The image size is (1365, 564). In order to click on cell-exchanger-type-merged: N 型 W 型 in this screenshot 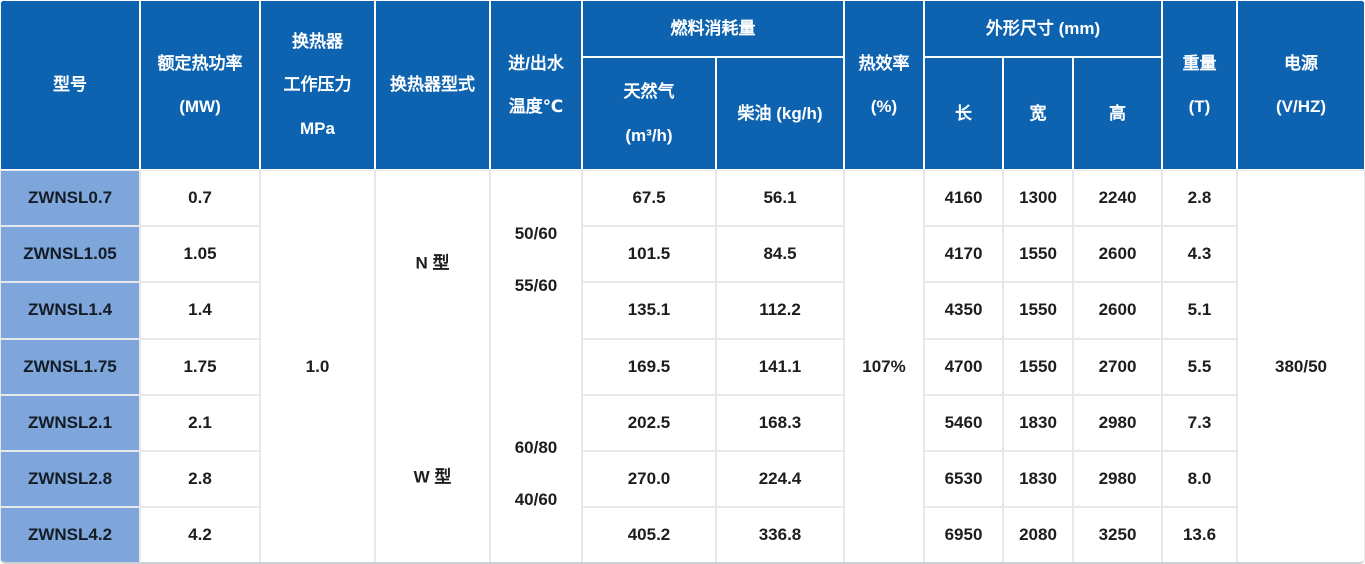, I will do `click(432, 366)`.